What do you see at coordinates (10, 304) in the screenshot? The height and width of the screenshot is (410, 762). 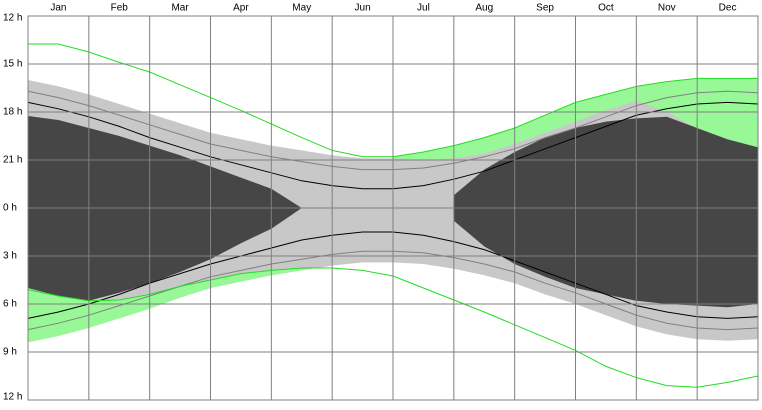 I see `y-tick-label: 6 h` at bounding box center [10, 304].